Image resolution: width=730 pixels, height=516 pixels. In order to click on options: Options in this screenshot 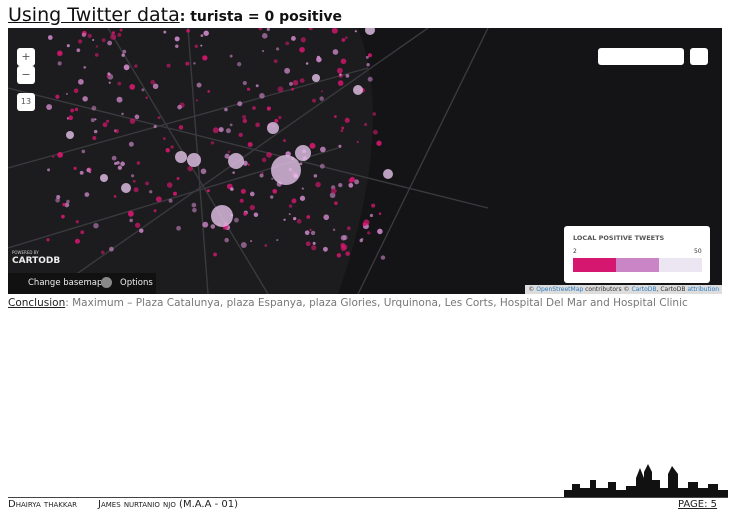, I will do `click(136, 283)`.